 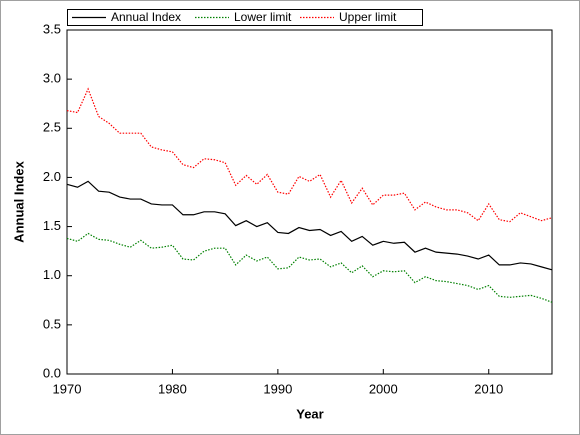 What do you see at coordinates (52, 372) in the screenshot?
I see `y-tick-label: 0.0` at bounding box center [52, 372].